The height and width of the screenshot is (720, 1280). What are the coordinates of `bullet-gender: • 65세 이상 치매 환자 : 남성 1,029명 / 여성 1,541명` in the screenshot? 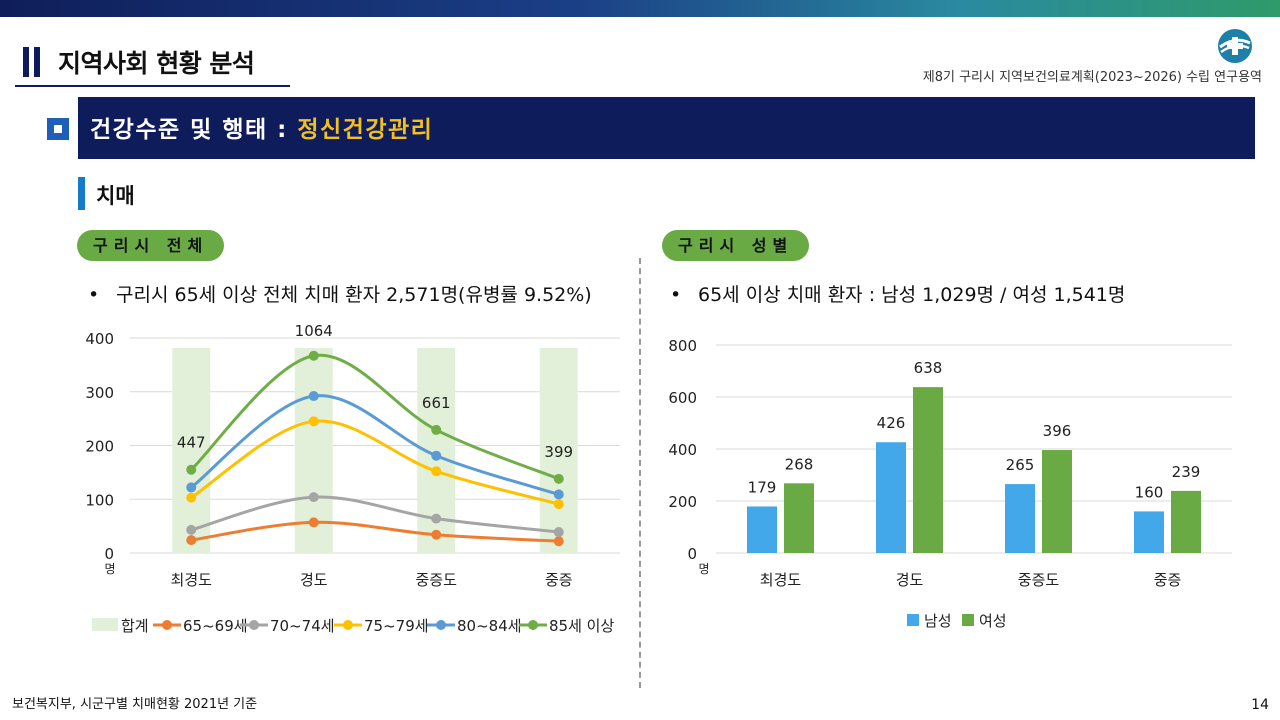 It's located at (897, 293).